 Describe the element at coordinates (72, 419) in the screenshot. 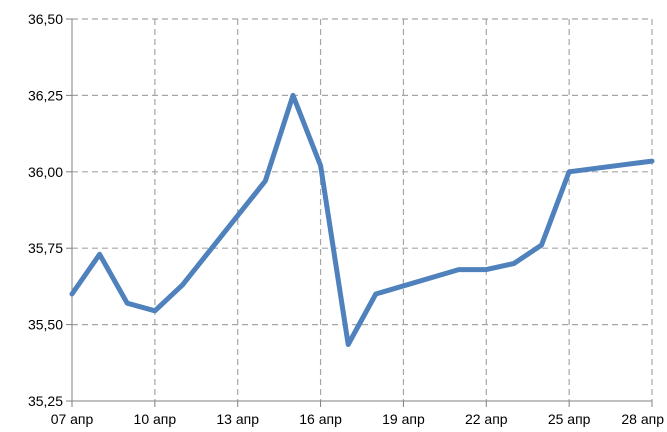

I see `x-tick-label: 07 апр` at that location.